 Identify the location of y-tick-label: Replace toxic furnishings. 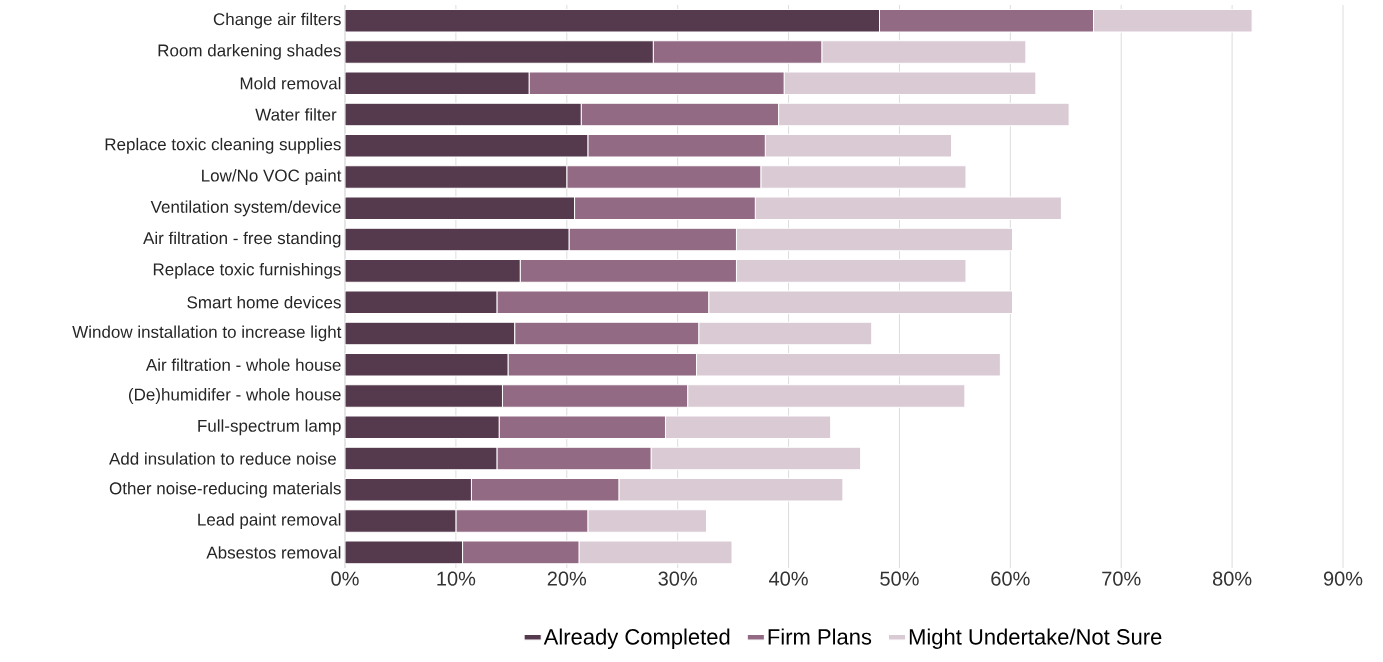
(247, 270).